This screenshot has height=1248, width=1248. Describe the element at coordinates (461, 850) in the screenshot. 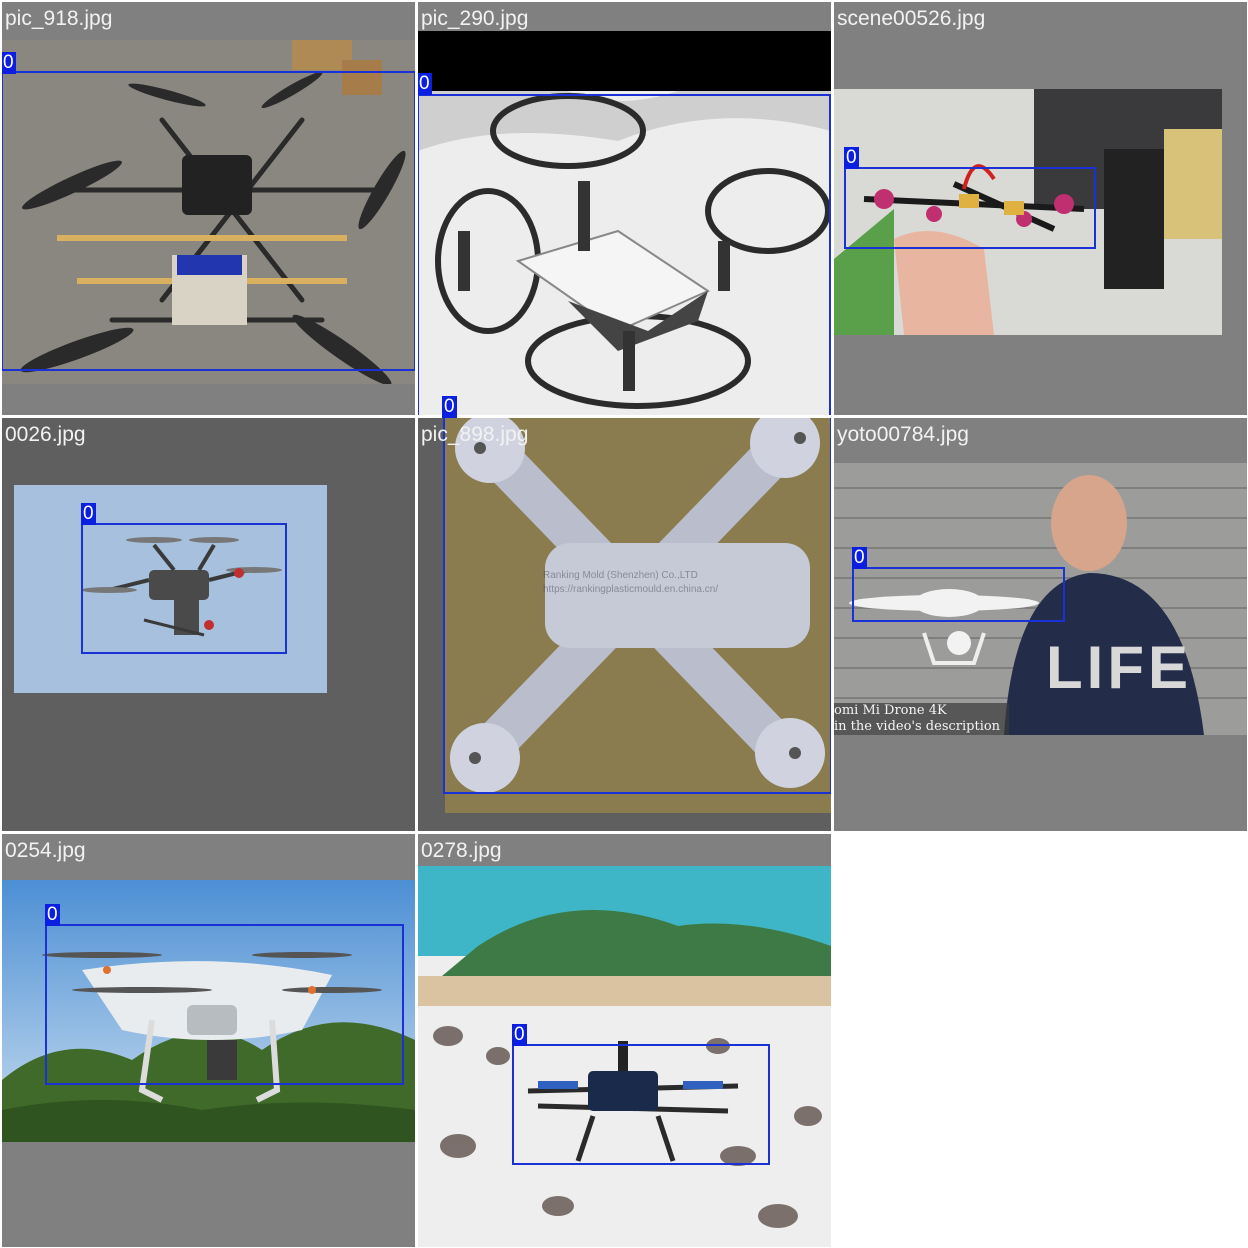

I see `image-filename: 0278.jpg` at that location.